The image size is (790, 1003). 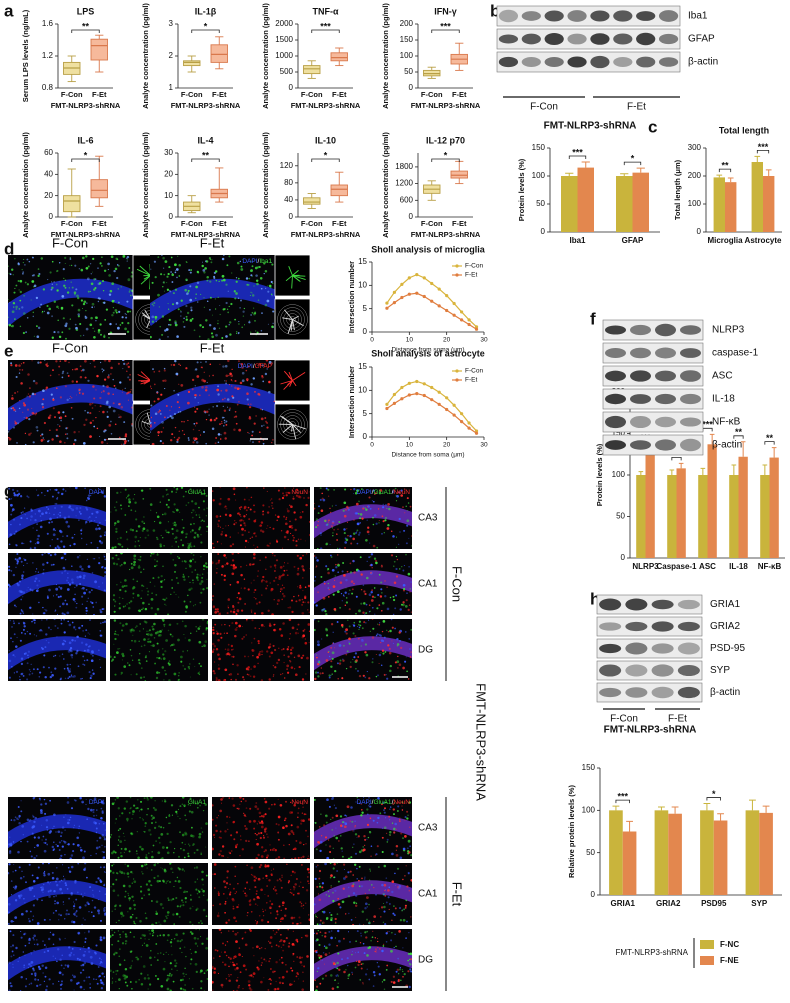 I want to click on chart-title: Sholl analysis of microglia, so click(x=428, y=249).